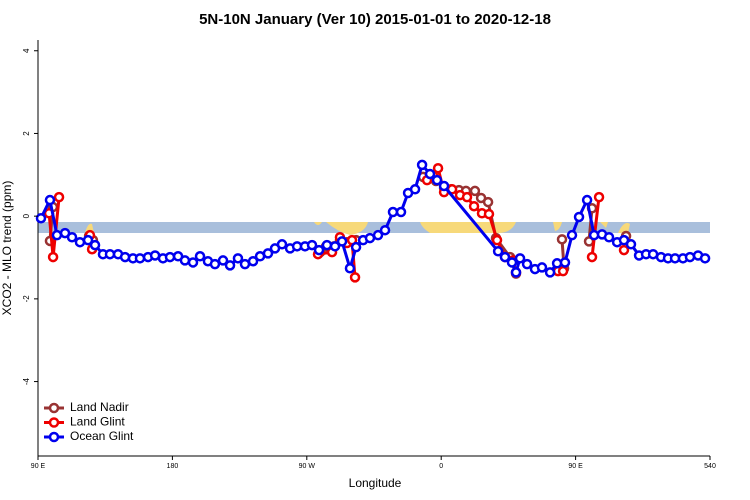 This screenshot has height=500, width=750. Describe the element at coordinates (7, 248) in the screenshot. I see `y-axis-label: XCO2 - MLO trend (ppm)` at that location.